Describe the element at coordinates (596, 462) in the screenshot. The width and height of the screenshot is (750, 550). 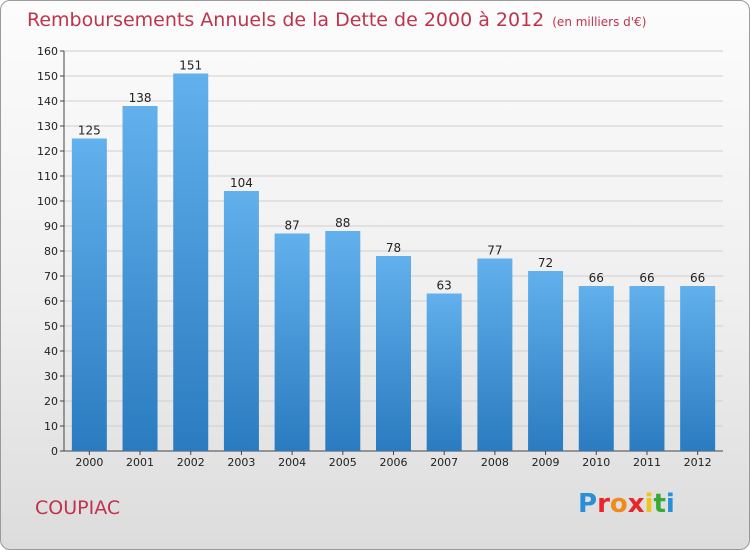
I see `x-tick-label-2010: 2010` at that location.